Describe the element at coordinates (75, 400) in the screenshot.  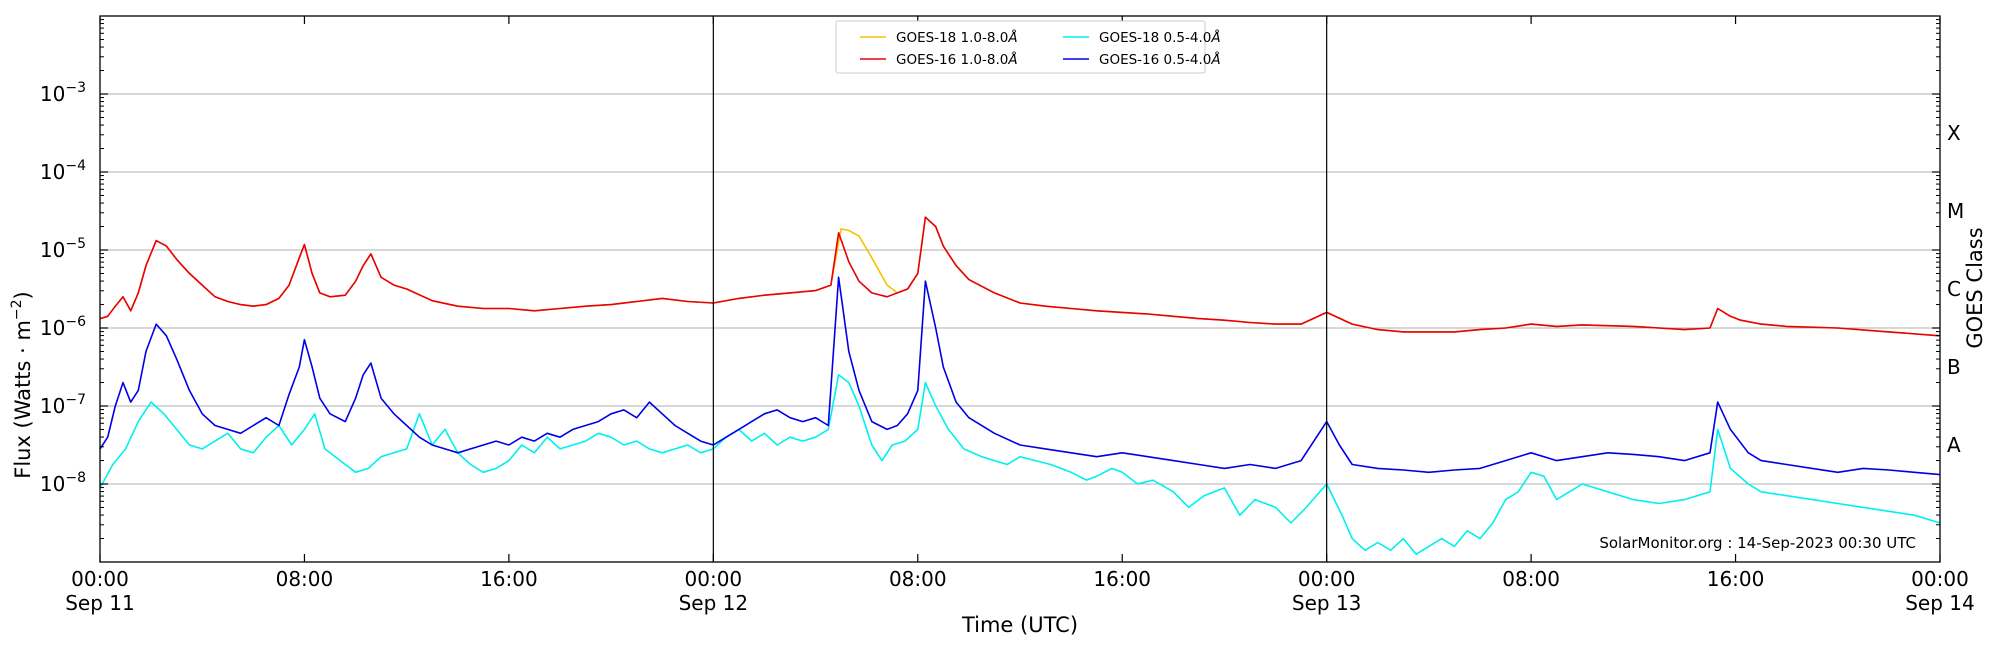
I see `y-tick-label-exponent: −7` at that location.